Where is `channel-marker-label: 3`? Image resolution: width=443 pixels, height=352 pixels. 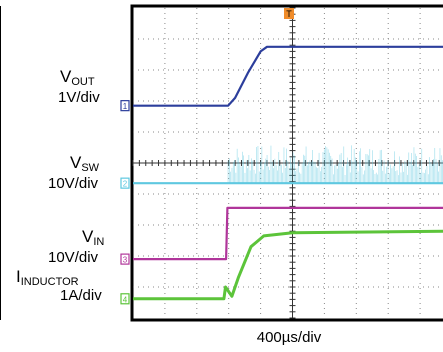 channel-marker-label: 3 is located at coordinates (125, 260).